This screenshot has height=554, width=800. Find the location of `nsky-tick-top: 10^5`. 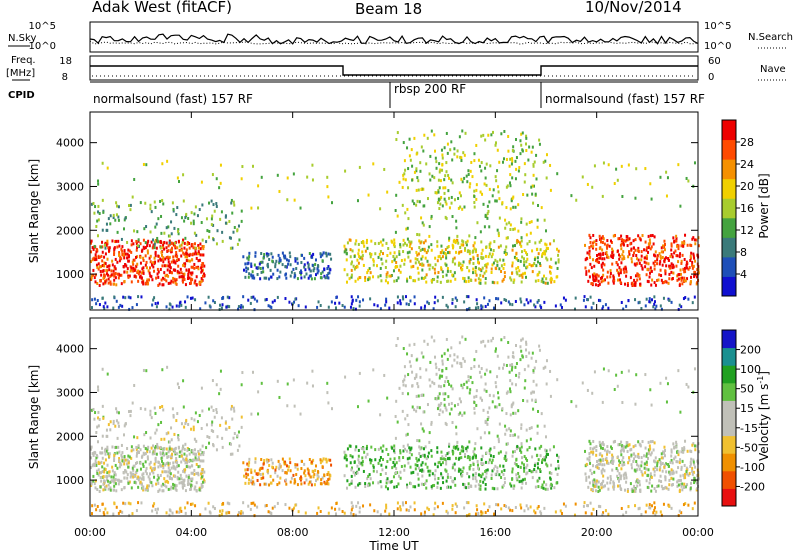

nsky-tick-top: 10^5 is located at coordinates (42, 26).